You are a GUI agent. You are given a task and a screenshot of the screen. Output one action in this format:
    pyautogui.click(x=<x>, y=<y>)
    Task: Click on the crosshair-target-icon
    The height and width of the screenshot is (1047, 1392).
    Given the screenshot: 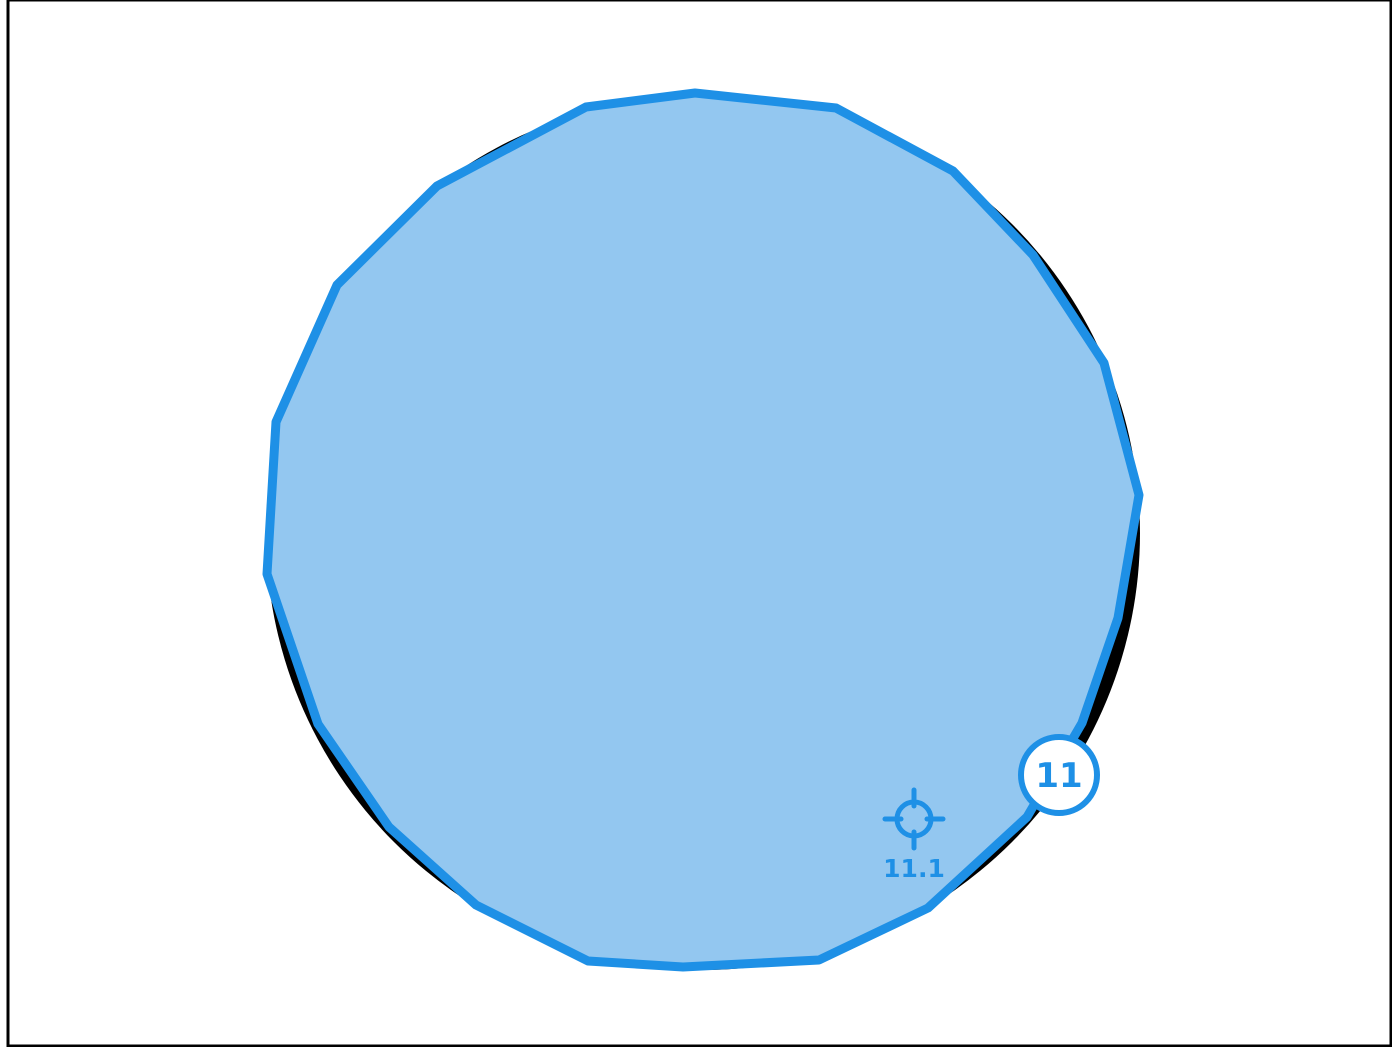 What is the action you would take?
    pyautogui.click(x=914, y=819)
    